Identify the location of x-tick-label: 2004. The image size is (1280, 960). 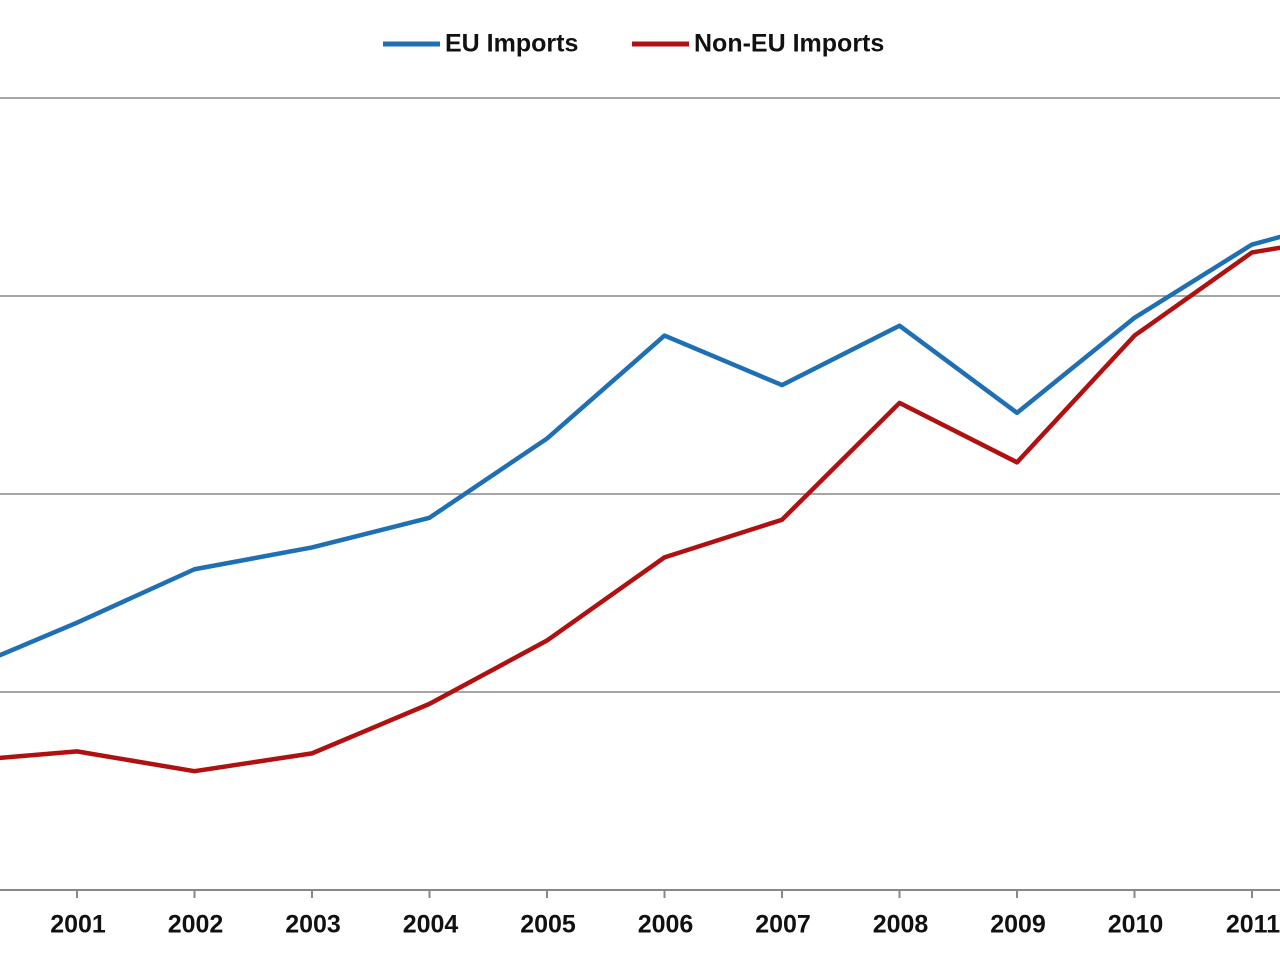
(431, 925).